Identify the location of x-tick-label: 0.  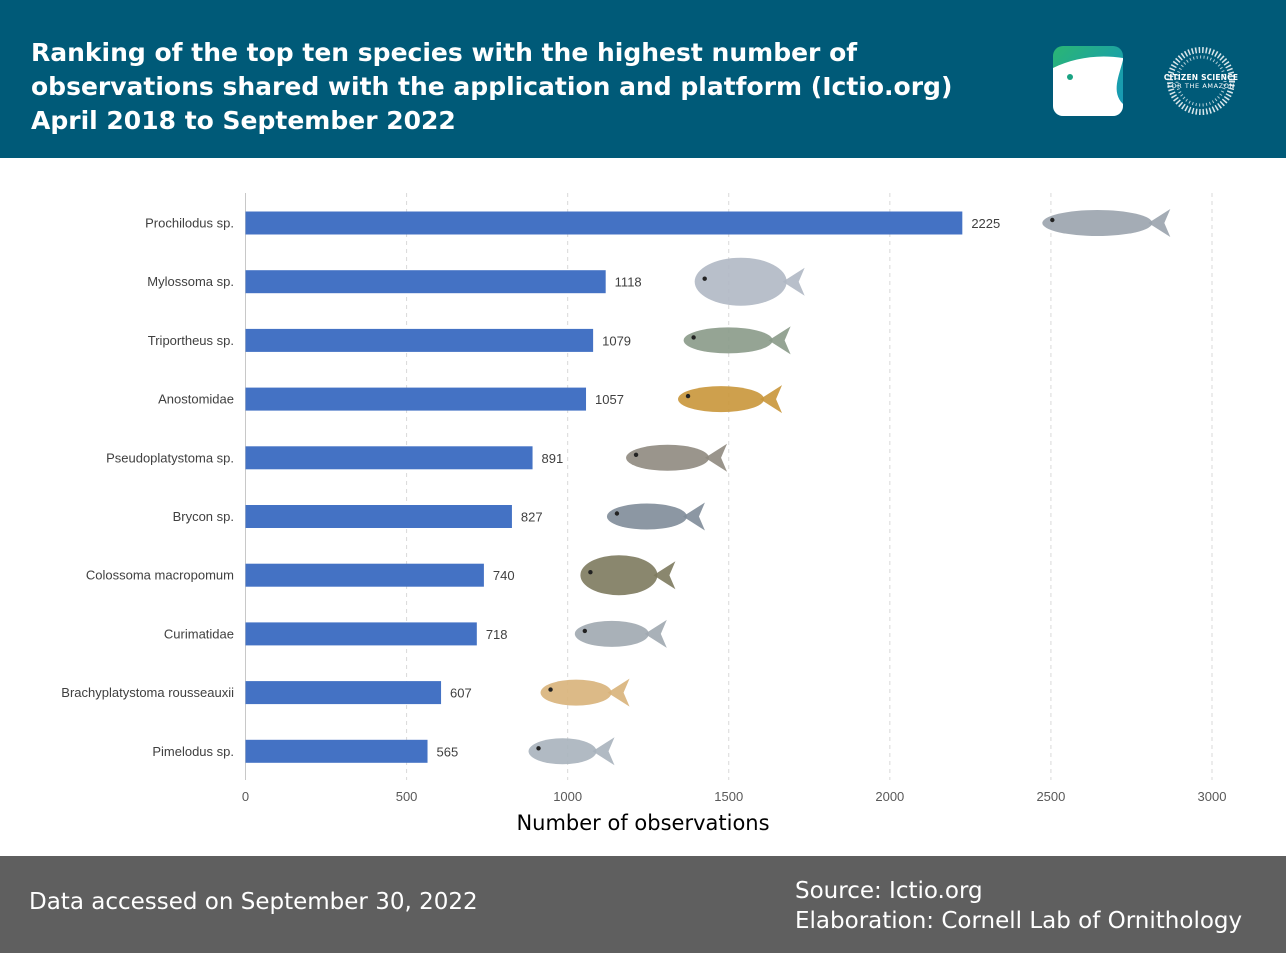
(245, 796).